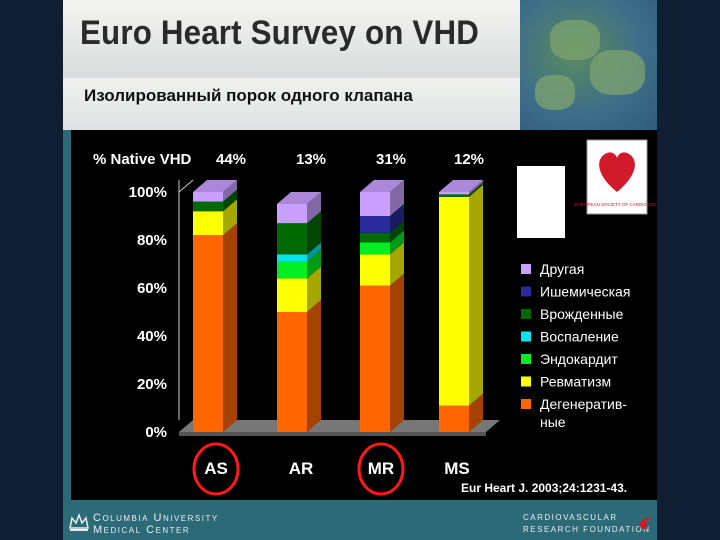 The height and width of the screenshot is (540, 720). I want to click on x-tick-label: MR, so click(381, 468).